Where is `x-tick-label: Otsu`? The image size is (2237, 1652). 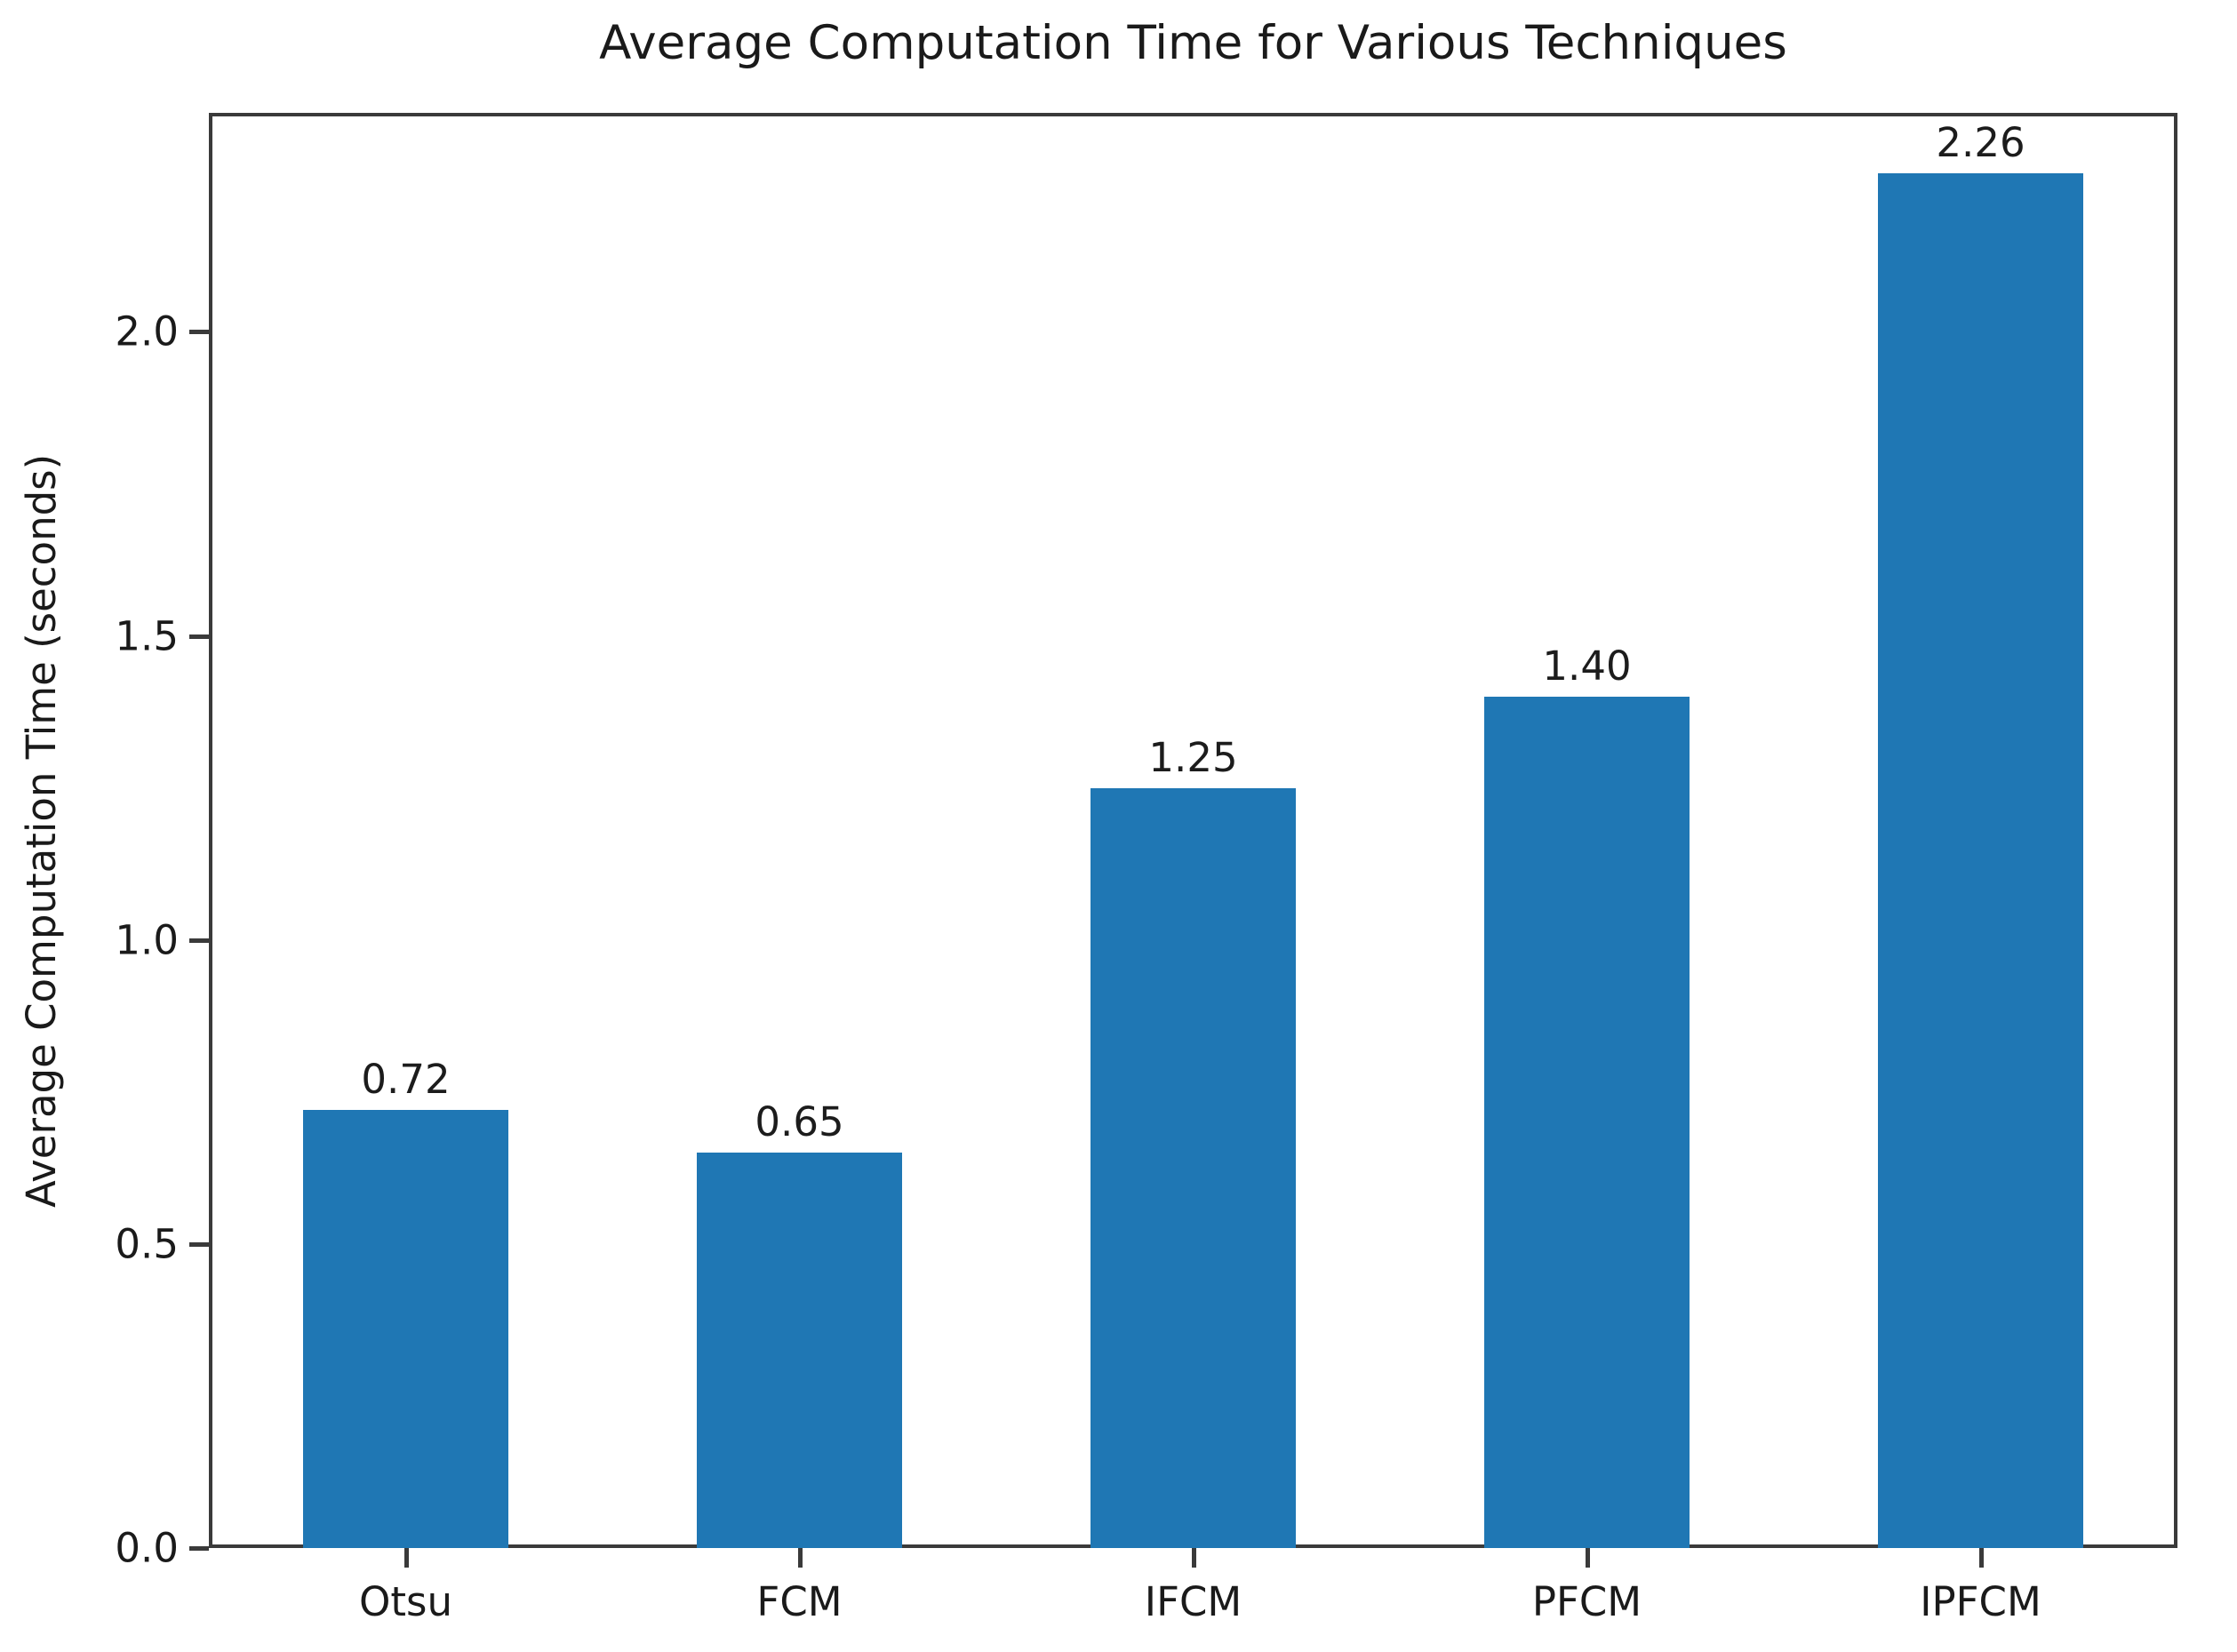 x-tick-label: Otsu is located at coordinates (405, 1601).